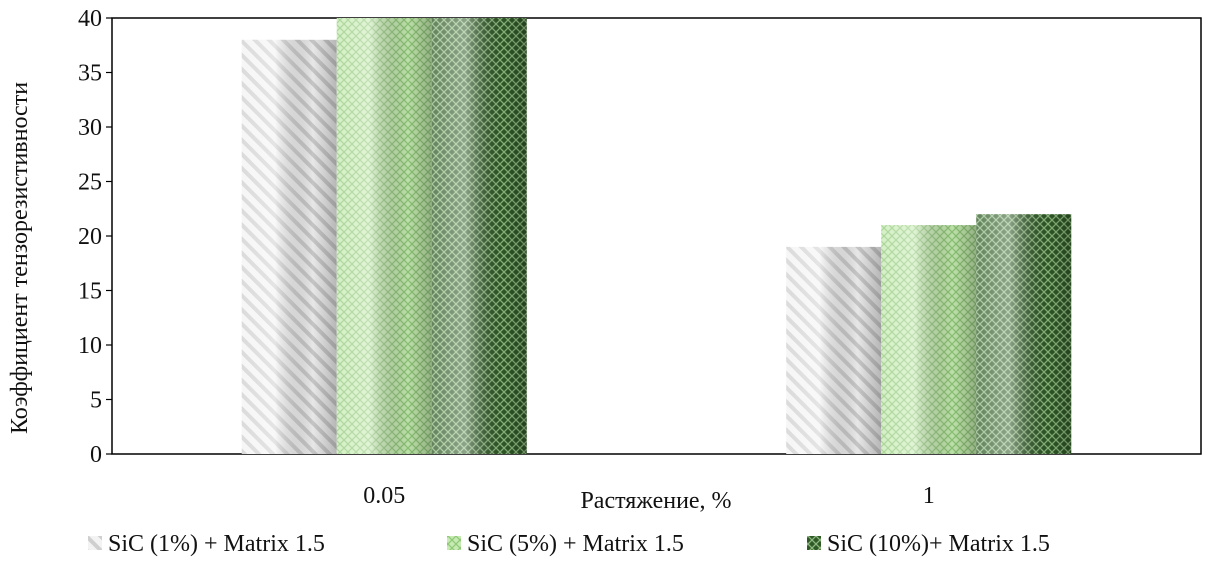 This screenshot has height=566, width=1207. Describe the element at coordinates (655, 501) in the screenshot. I see `x-axis-title: Растяжение, %` at that location.